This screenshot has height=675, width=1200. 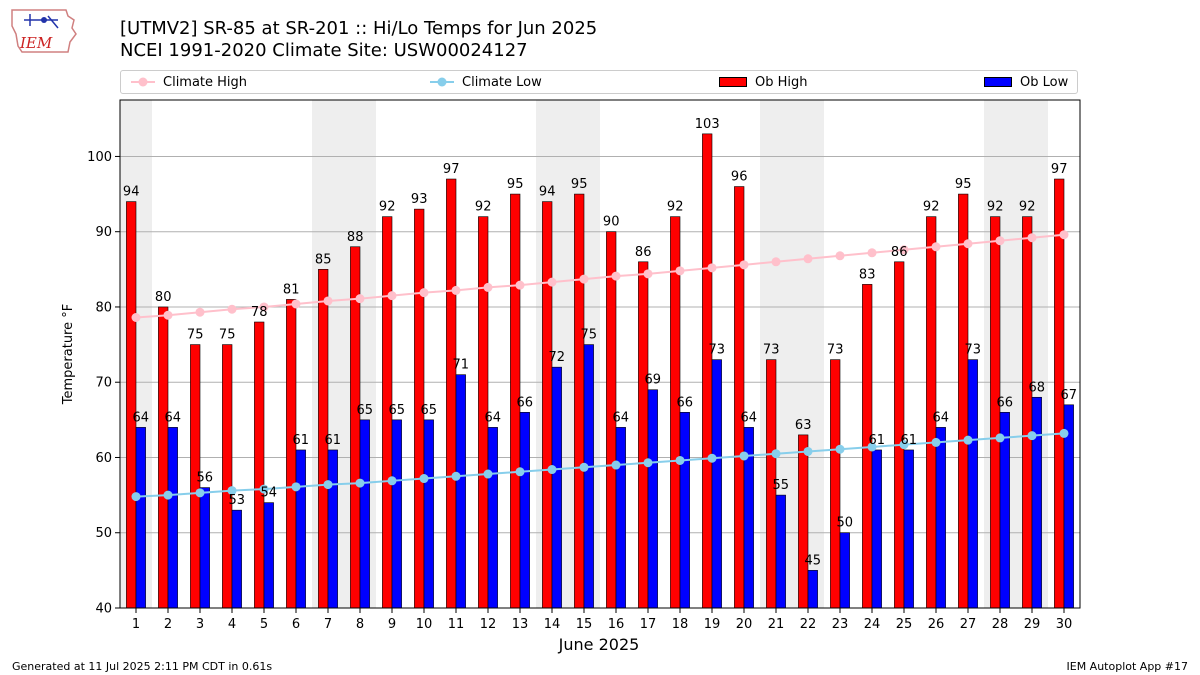 What do you see at coordinates (1044, 82) in the screenshot?
I see `legend-ob-low-label: Ob Low` at bounding box center [1044, 82].